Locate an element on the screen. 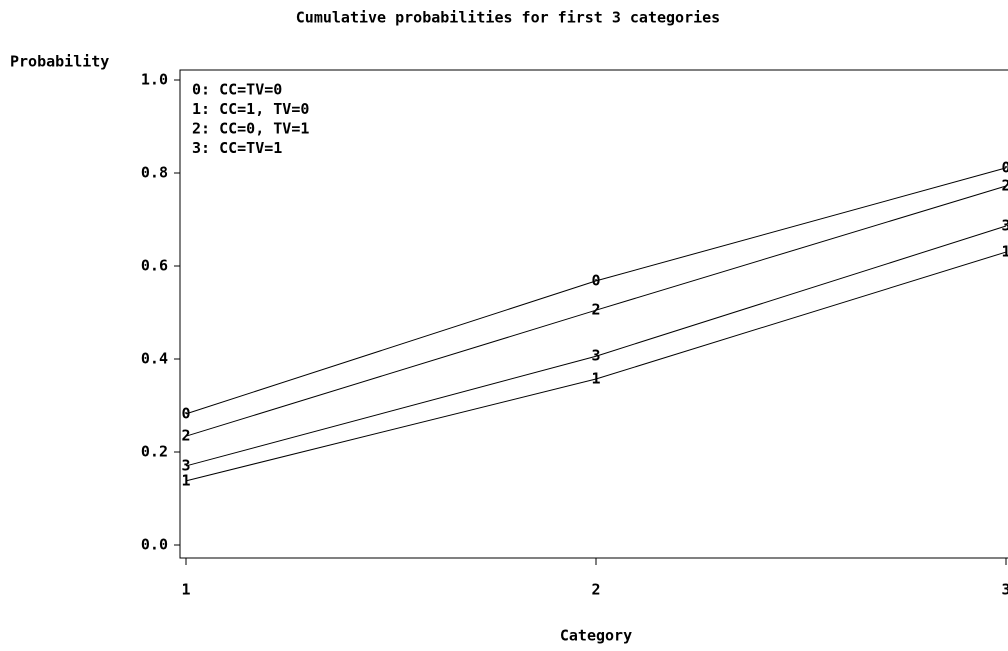 This screenshot has height=651, width=1008. legend-entry: 1: CC=1, TV=0 is located at coordinates (250, 109).